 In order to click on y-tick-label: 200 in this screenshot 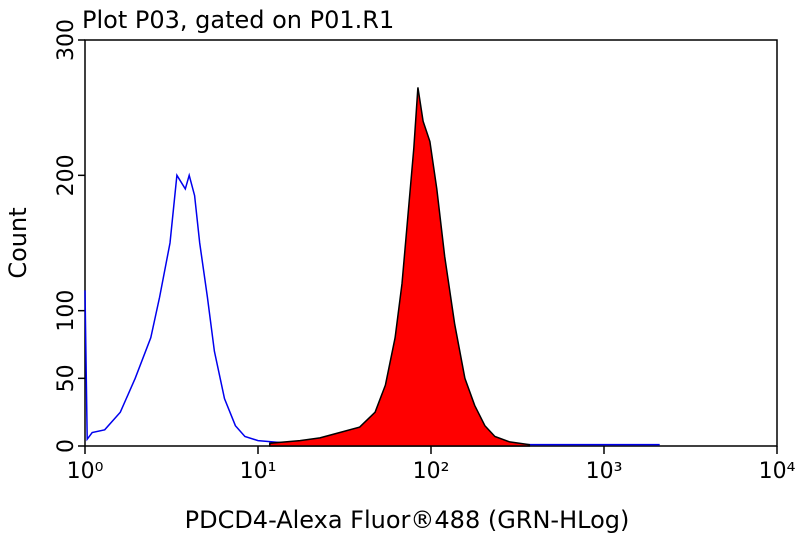, I will do `click(66, 175)`.